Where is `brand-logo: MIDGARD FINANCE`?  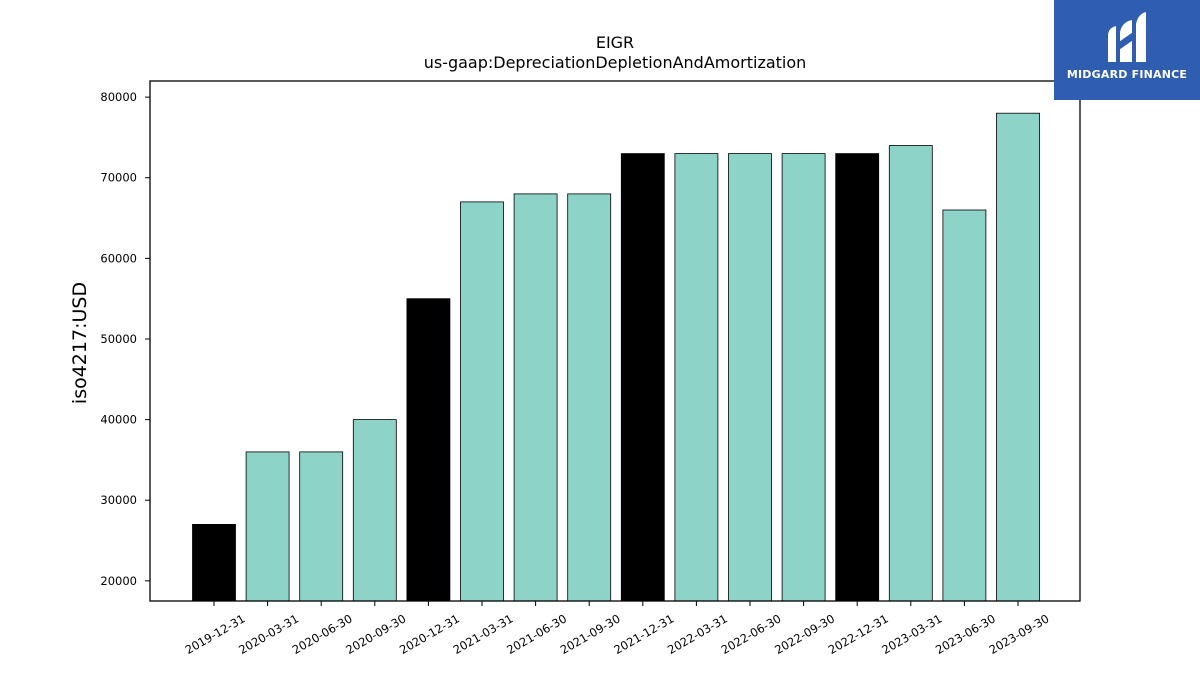
brand-logo: MIDGARD FINANCE is located at coordinates (1127, 50).